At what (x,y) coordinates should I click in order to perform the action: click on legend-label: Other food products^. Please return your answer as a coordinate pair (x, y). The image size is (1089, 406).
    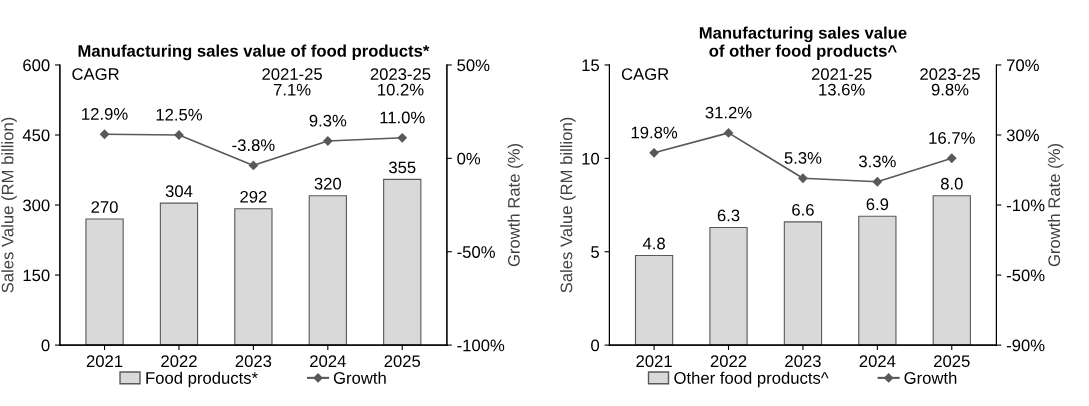
    Looking at the image, I should click on (751, 379).